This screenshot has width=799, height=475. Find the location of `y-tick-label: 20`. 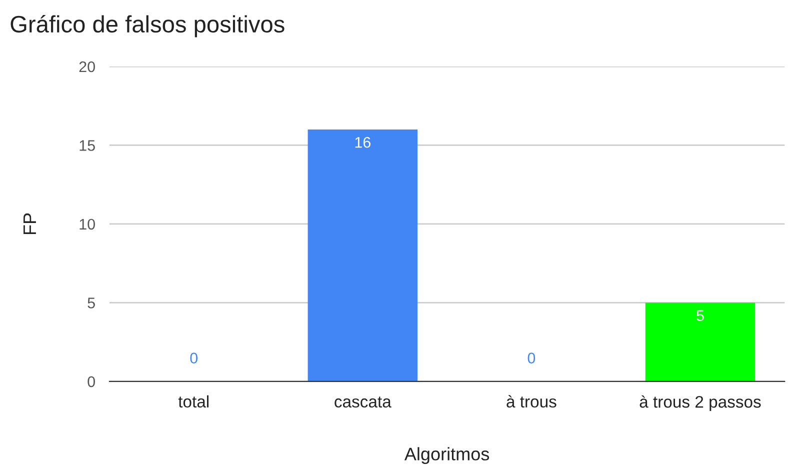

y-tick-label: 20 is located at coordinates (87, 66).